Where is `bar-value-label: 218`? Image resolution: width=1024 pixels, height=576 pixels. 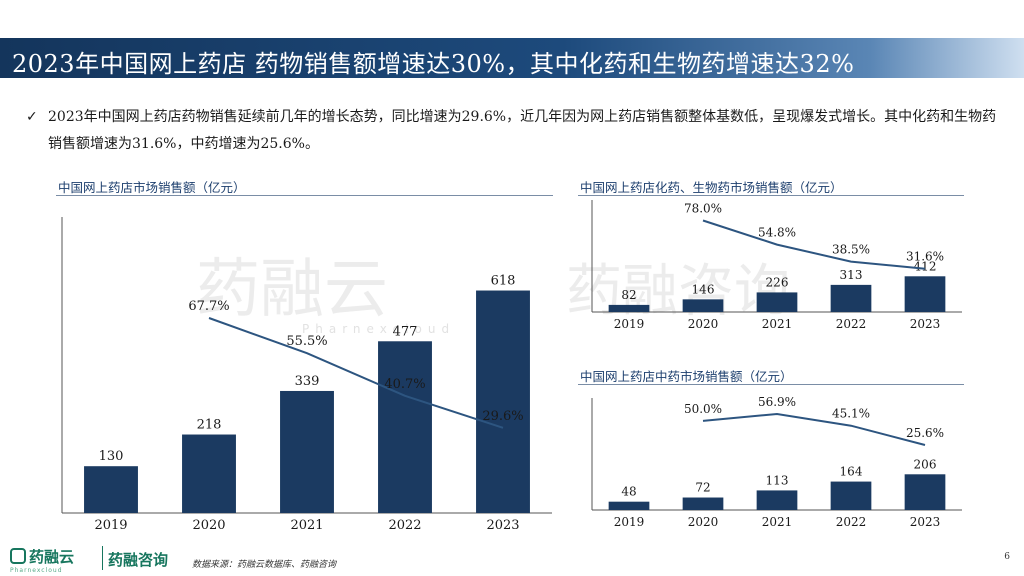 bar-value-label: 218 is located at coordinates (209, 425).